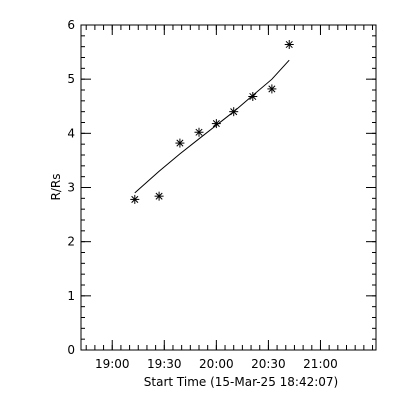 The height and width of the screenshot is (400, 400). Describe the element at coordinates (71, 188) in the screenshot. I see `y-tick-label: 3` at that location.